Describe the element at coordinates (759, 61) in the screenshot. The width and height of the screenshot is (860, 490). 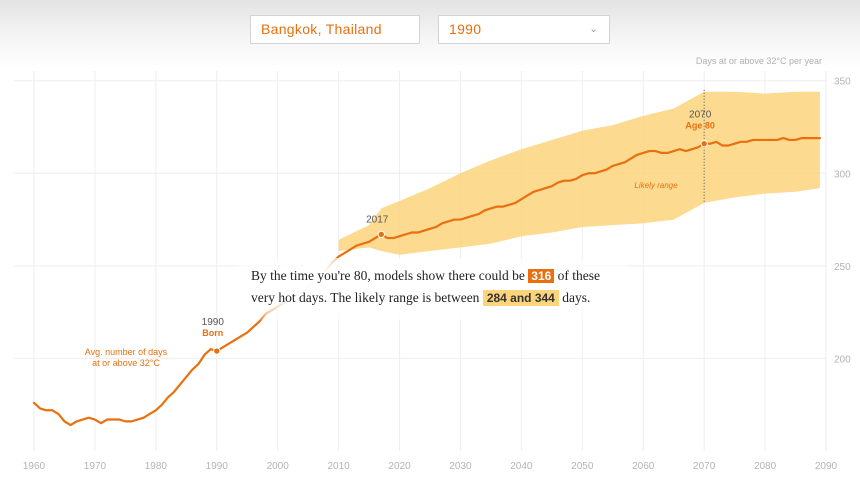
I see `y-axis-label: Days at or above 32°C per year` at that location.